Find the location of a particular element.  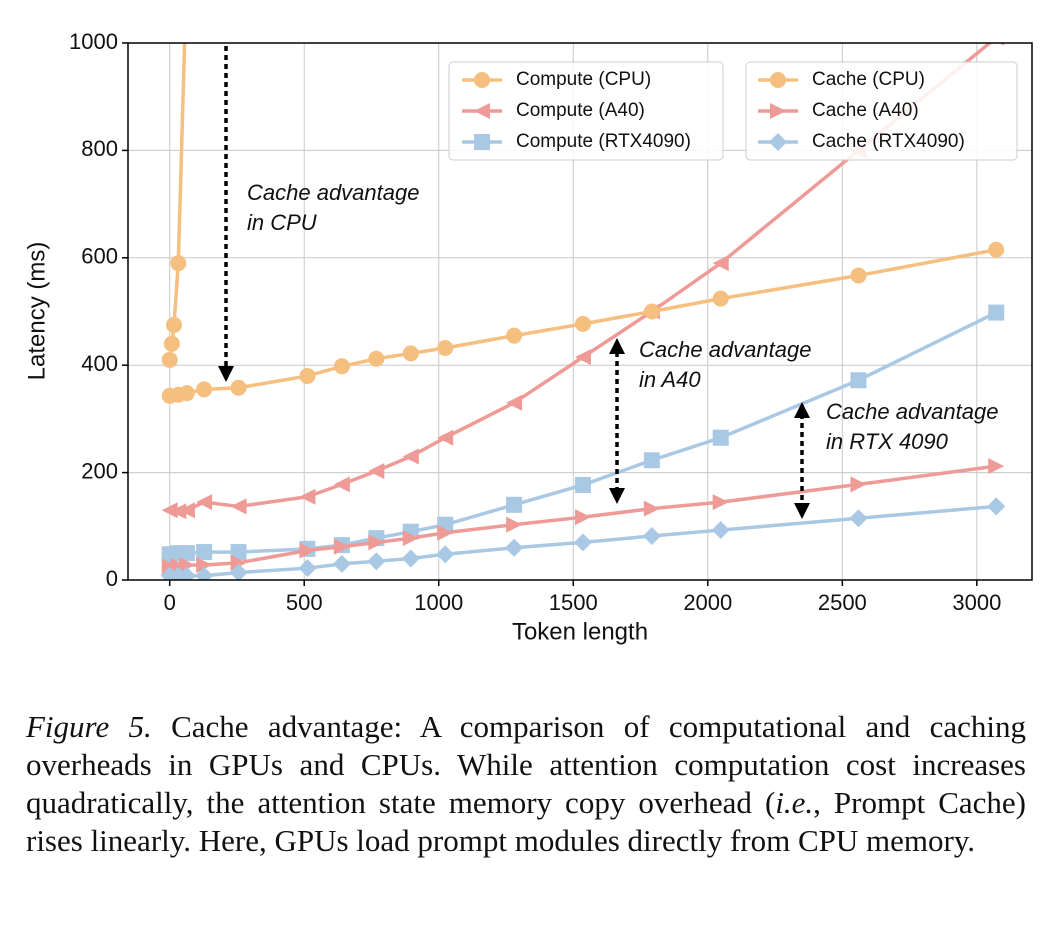

y-tick-label: 800 is located at coordinates (99, 148).